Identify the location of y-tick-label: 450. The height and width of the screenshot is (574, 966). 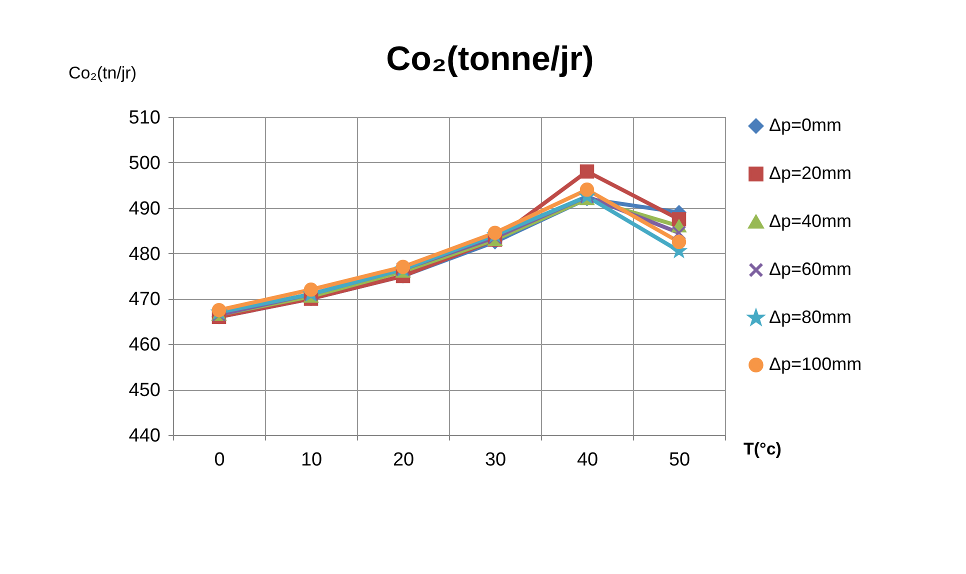
(144, 391).